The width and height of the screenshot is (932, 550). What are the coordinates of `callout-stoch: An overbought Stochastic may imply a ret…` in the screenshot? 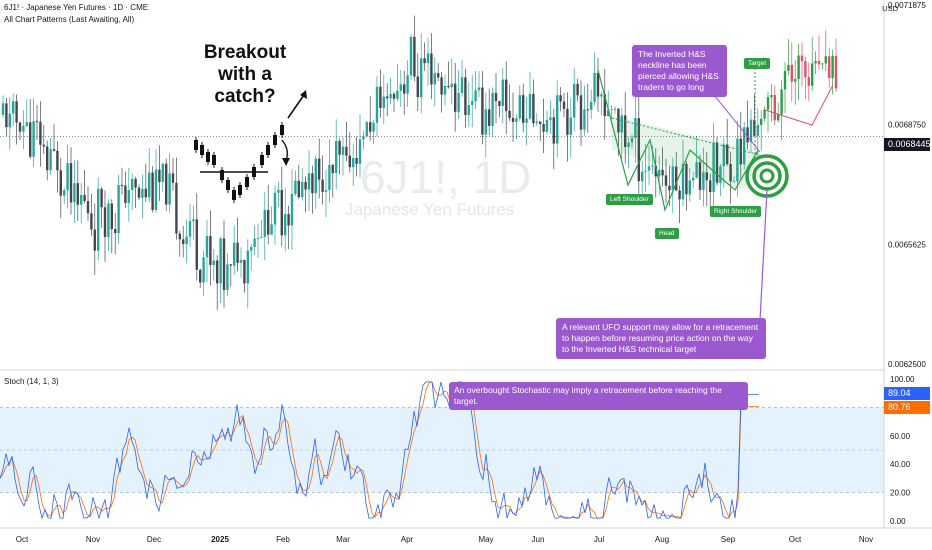 It's located at (598, 396).